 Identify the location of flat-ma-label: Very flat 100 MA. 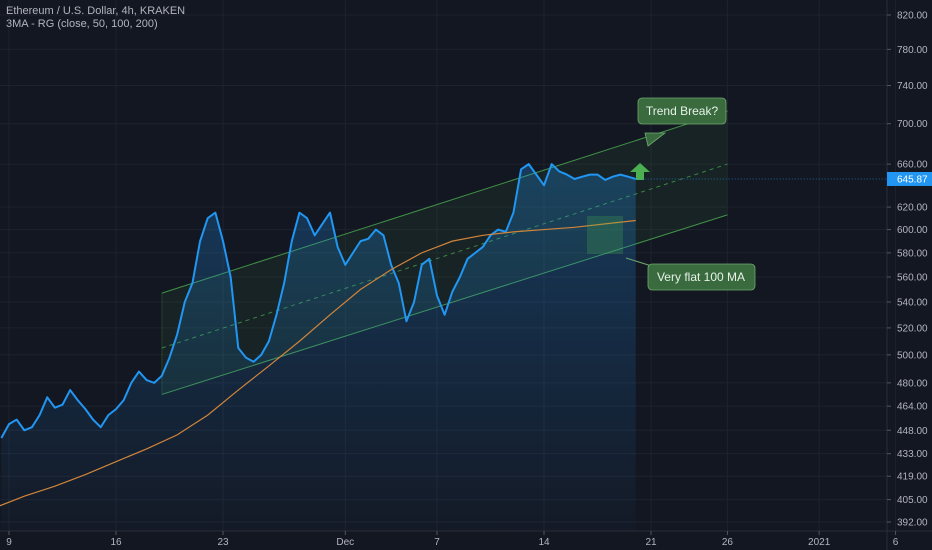
(701, 277).